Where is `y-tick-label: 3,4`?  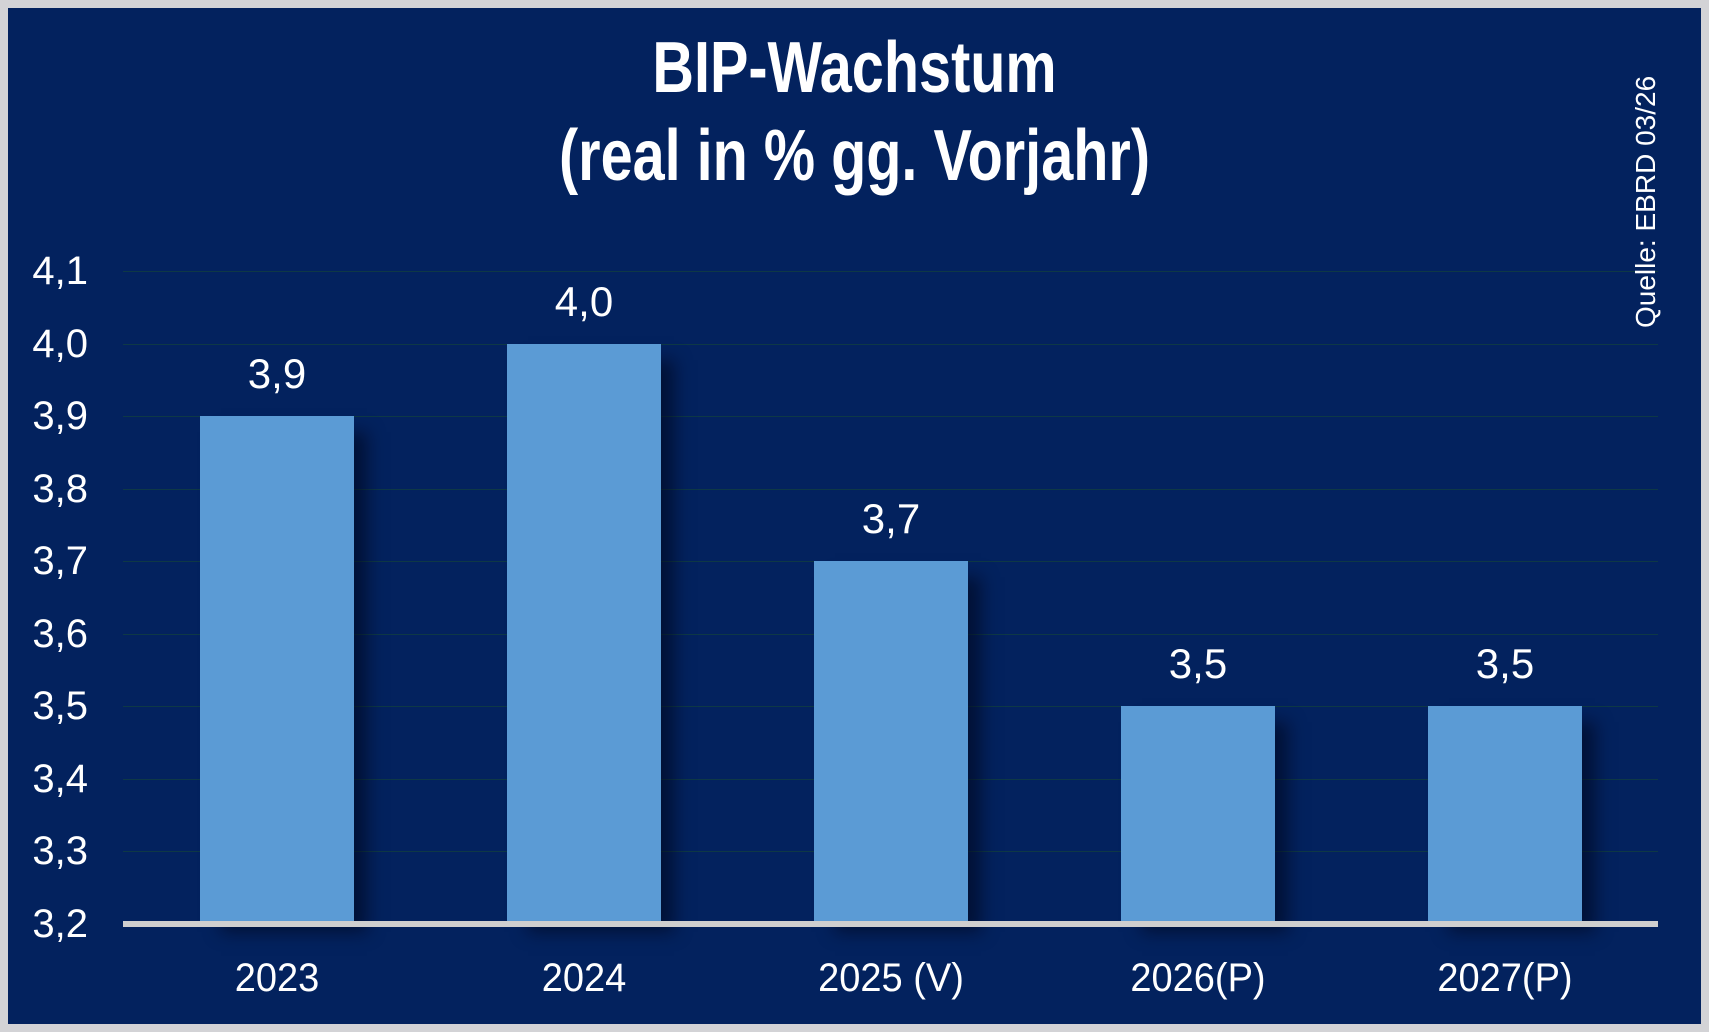
y-tick-label: 3,4 is located at coordinates (60, 779).